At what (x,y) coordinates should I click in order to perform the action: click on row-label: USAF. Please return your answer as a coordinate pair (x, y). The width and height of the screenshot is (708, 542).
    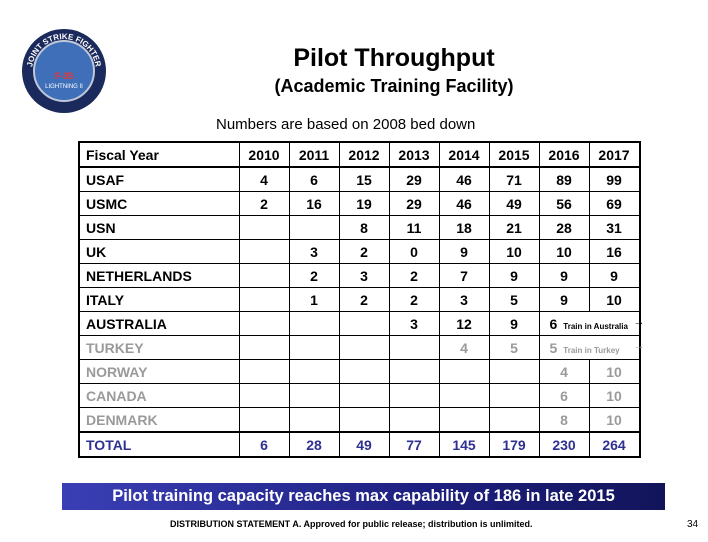
    Looking at the image, I should click on (159, 179).